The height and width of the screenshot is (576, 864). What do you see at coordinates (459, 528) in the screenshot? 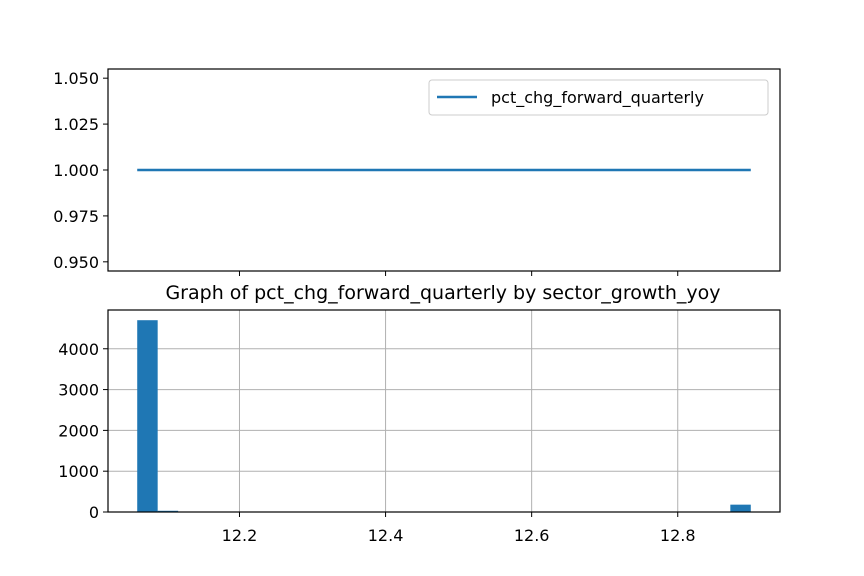
I see `bottom-x-axis-ticks: 12.2 12.4 12.6 12.8` at bounding box center [459, 528].